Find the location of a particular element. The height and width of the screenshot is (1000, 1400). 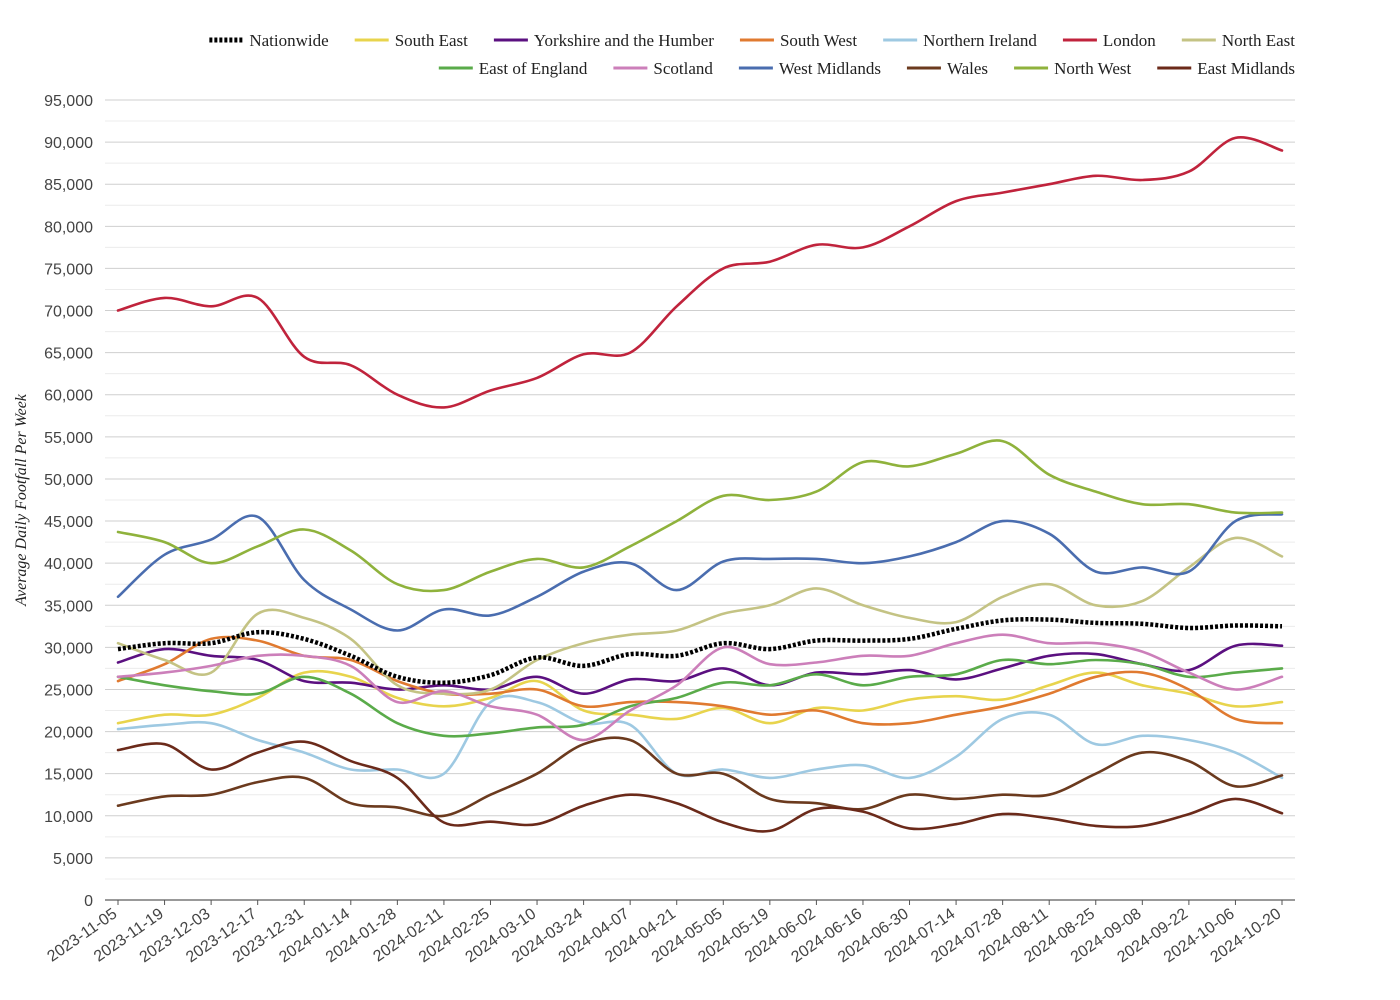

series-line-east-of-england is located at coordinates (700, 698).